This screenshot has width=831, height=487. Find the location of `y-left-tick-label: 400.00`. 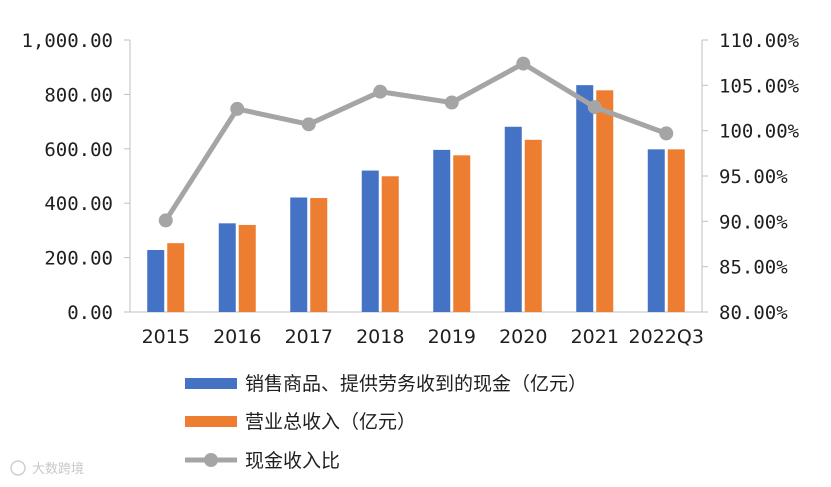

y-left-tick-label: 400.00 is located at coordinates (78, 204).